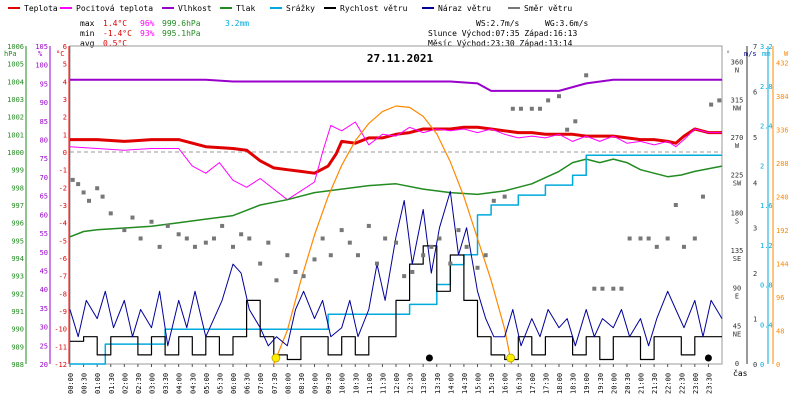  Describe the element at coordinates (737, 364) in the screenshot. I see `direction-tick-label: 0` at that location.